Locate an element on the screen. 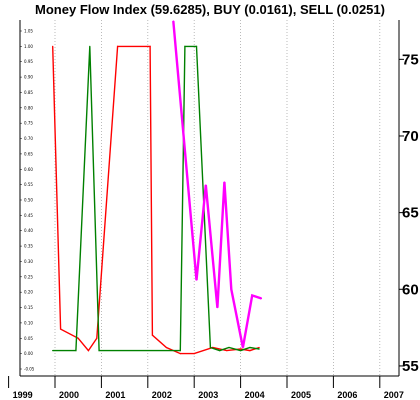  right-axis: 55 60 65 70 75 is located at coordinates (409, 213).